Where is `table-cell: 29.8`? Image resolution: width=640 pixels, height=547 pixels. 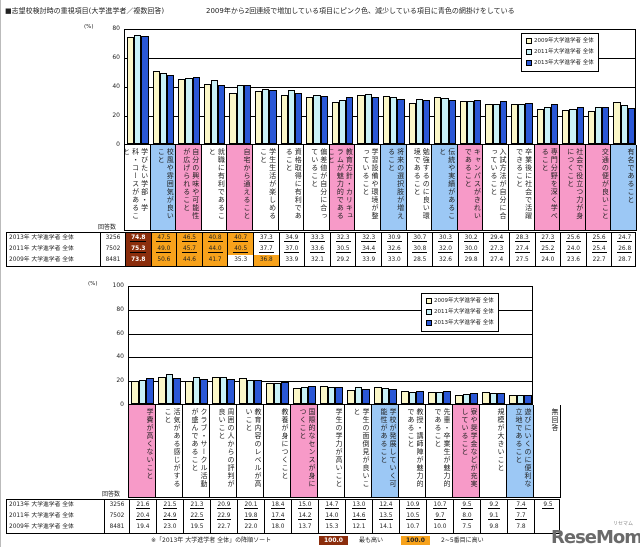 table-cell: 29.8 is located at coordinates (470, 260).